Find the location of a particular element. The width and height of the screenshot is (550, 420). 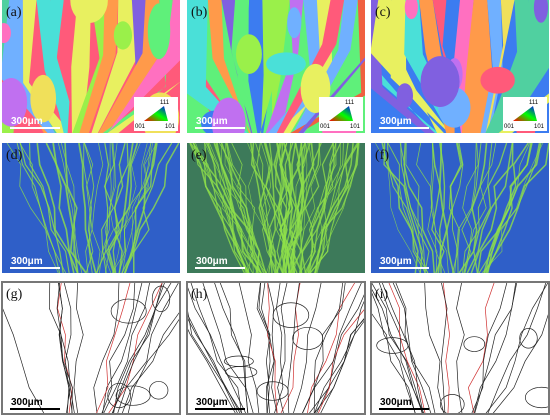

panel-label: (a) is located at coordinates (14, 12).